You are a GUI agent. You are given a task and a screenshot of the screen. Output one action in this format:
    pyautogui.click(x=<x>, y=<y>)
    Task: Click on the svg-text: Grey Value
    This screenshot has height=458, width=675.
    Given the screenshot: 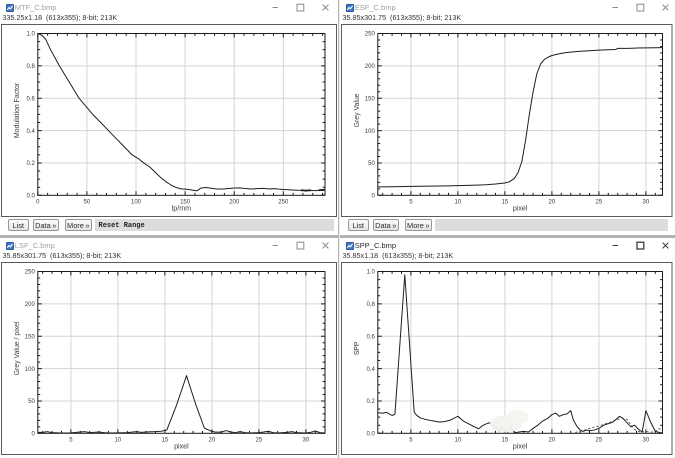 What is the action you would take?
    pyautogui.click(x=357, y=110)
    